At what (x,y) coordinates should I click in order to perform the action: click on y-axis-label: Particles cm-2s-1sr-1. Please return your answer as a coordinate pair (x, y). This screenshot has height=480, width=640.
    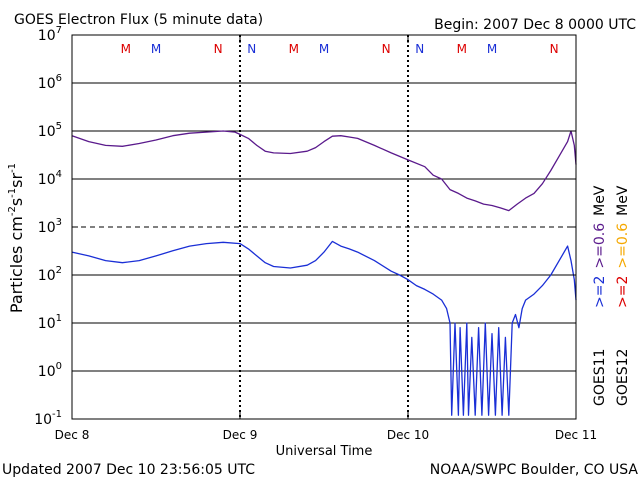
    Looking at the image, I should click on (16, 238).